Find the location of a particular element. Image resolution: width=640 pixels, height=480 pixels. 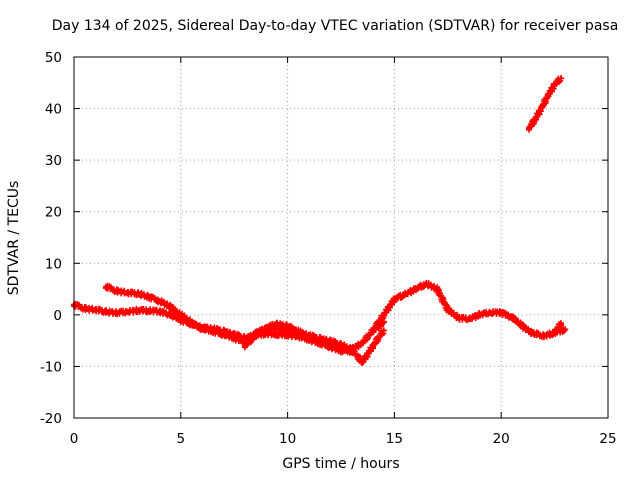

series-track-c is located at coordinates (298, 337).